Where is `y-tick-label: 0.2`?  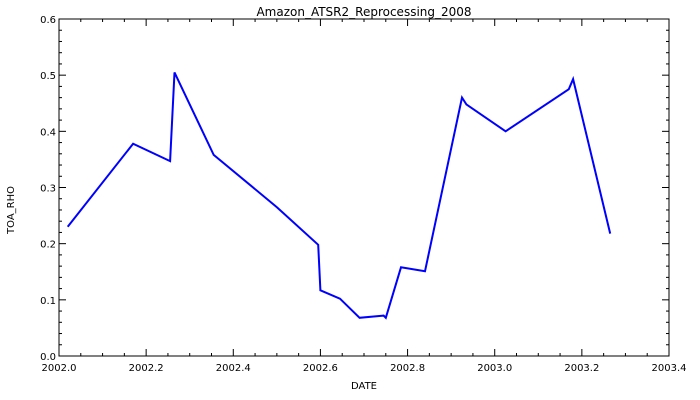 y-tick-label: 0.2 is located at coordinates (48, 245).